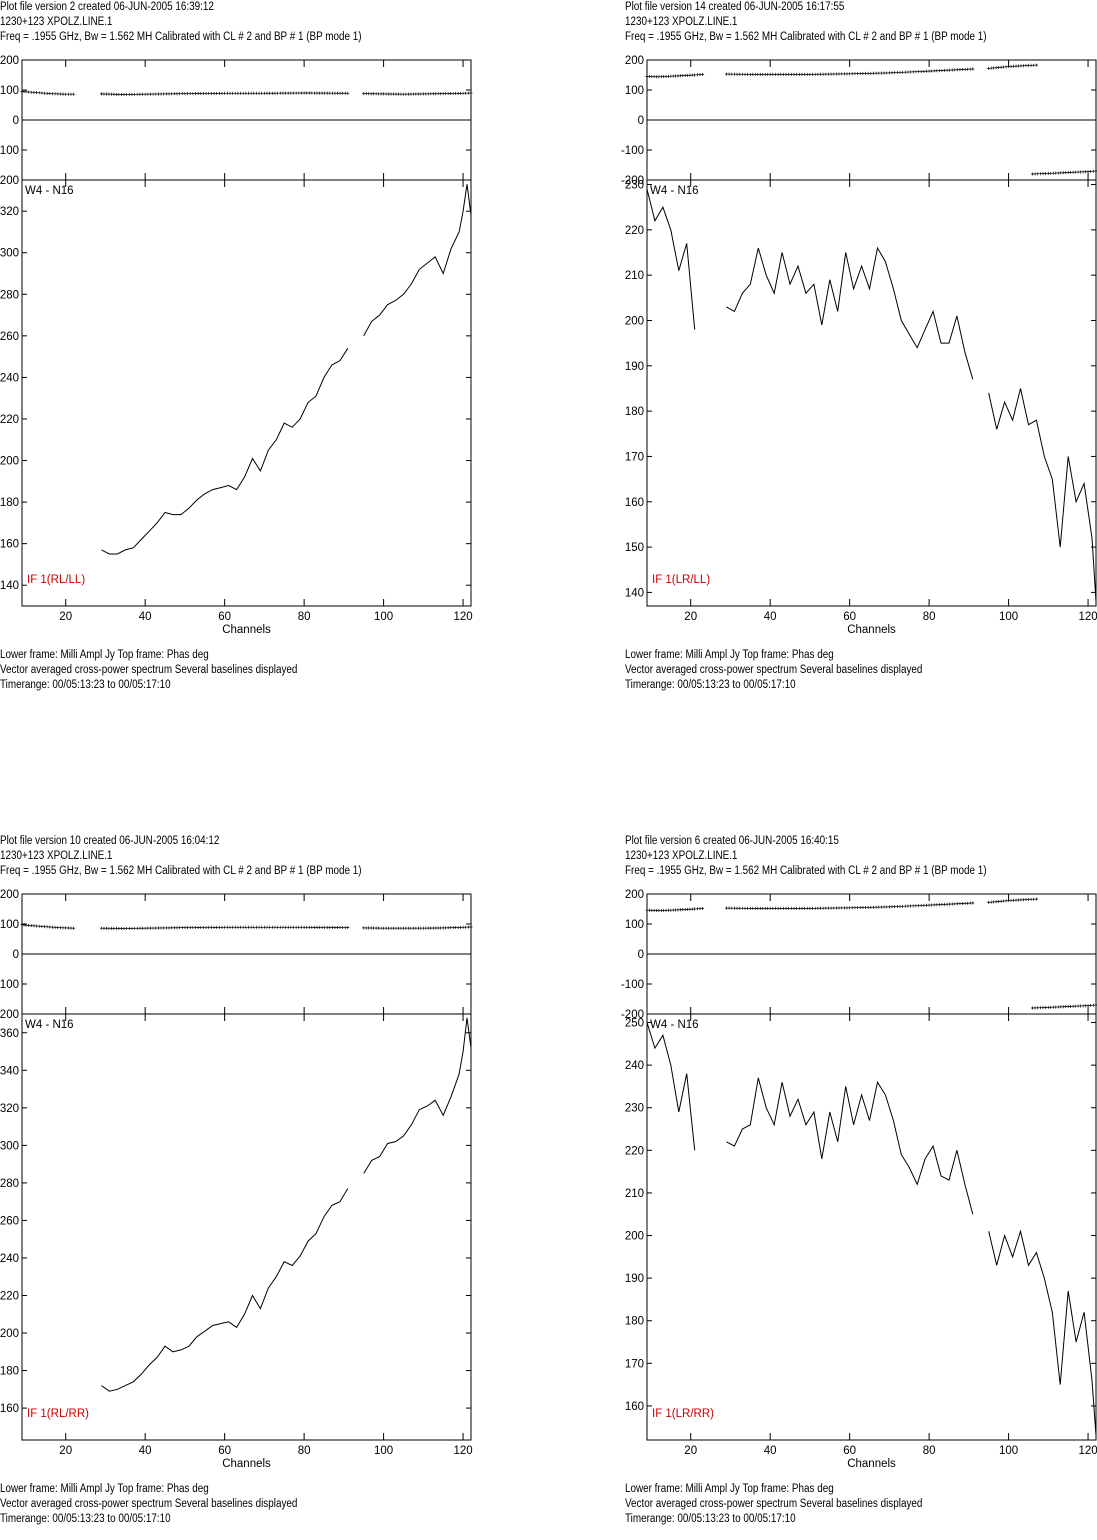 This screenshot has height=1540, width=1097. Describe the element at coordinates (634, 367) in the screenshot. I see `amplitude-y-tick-label: 190` at that location.